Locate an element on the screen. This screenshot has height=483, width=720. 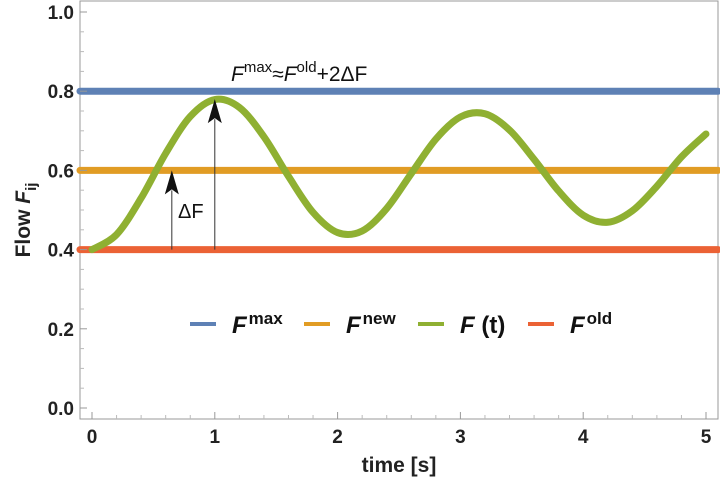
annotation-label-fmax: Fmax≈Fold+2ΔF is located at coordinates (299, 72).